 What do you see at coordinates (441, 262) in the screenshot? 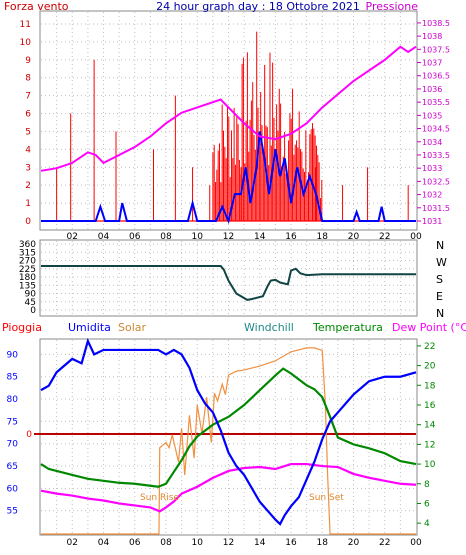
I see `dir-label-w: W` at bounding box center [441, 262].